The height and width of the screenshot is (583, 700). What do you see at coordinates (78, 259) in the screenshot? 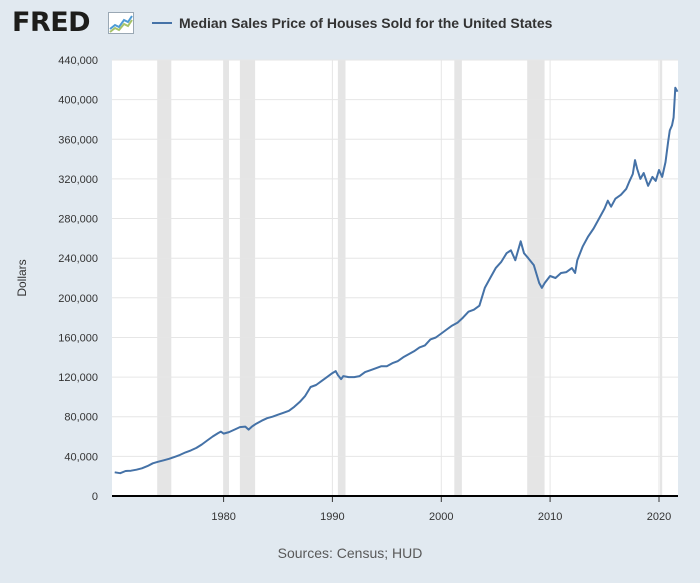
I see `y-tick-label: 240,000` at bounding box center [78, 259].